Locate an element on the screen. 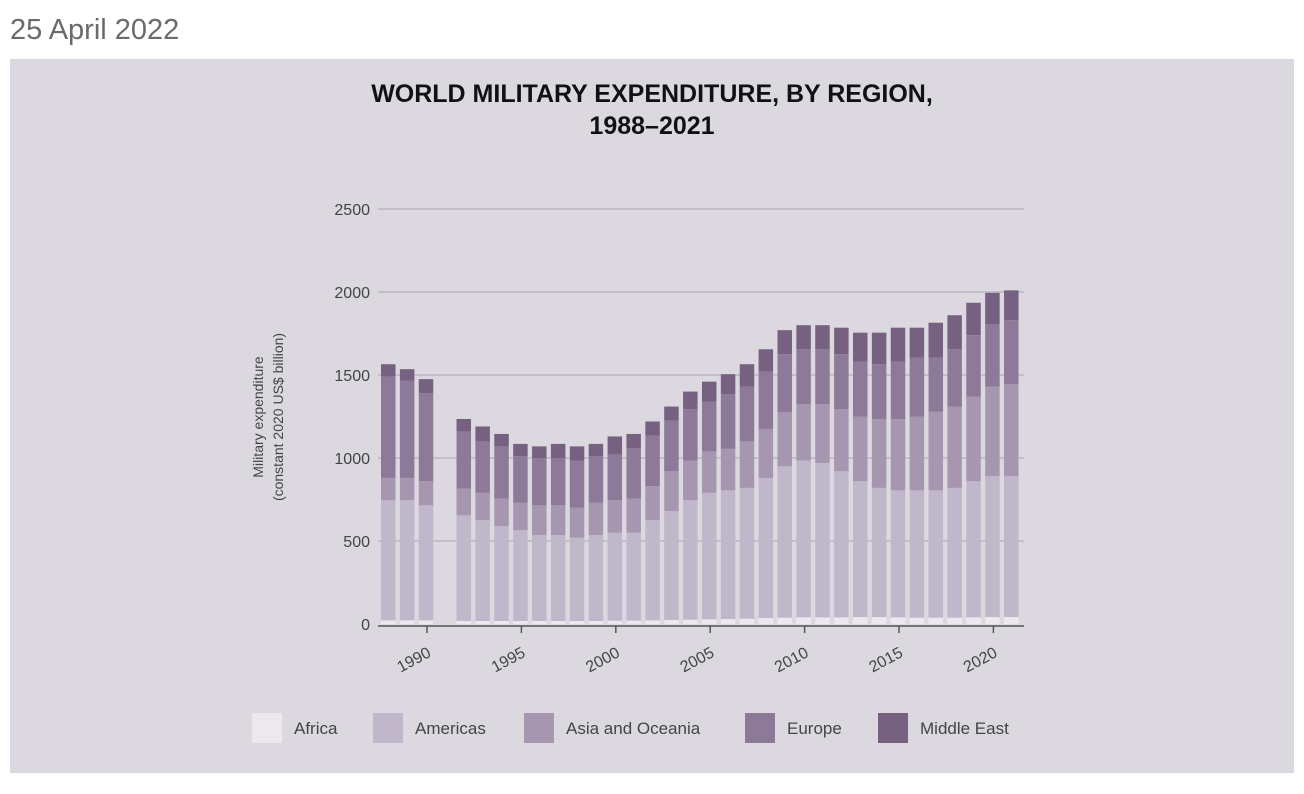 The image size is (1304, 794). x-tick-label: 2020 is located at coordinates (980, 660).